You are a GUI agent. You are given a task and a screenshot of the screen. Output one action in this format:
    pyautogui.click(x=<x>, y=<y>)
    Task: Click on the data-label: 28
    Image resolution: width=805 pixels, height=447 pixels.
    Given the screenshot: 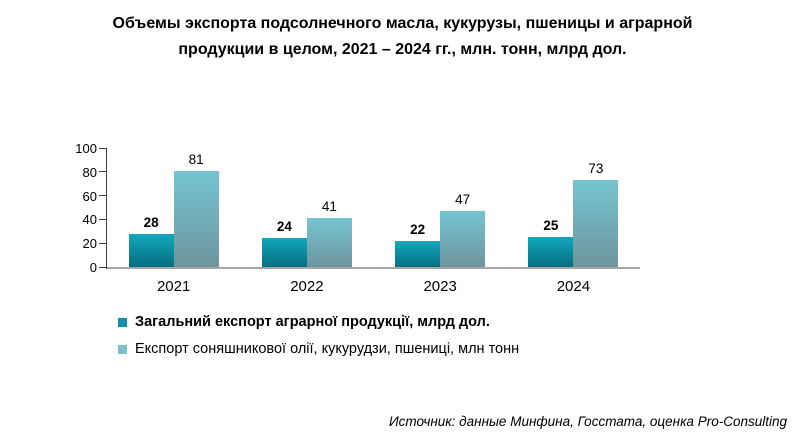 What is the action you would take?
    pyautogui.click(x=151, y=222)
    